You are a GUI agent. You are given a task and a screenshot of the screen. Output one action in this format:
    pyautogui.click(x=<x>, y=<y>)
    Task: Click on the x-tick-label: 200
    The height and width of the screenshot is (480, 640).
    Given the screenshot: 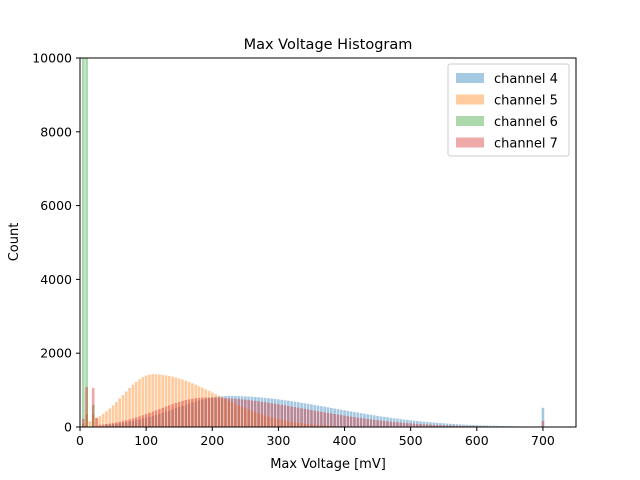 What is the action you would take?
    pyautogui.click(x=212, y=440)
    